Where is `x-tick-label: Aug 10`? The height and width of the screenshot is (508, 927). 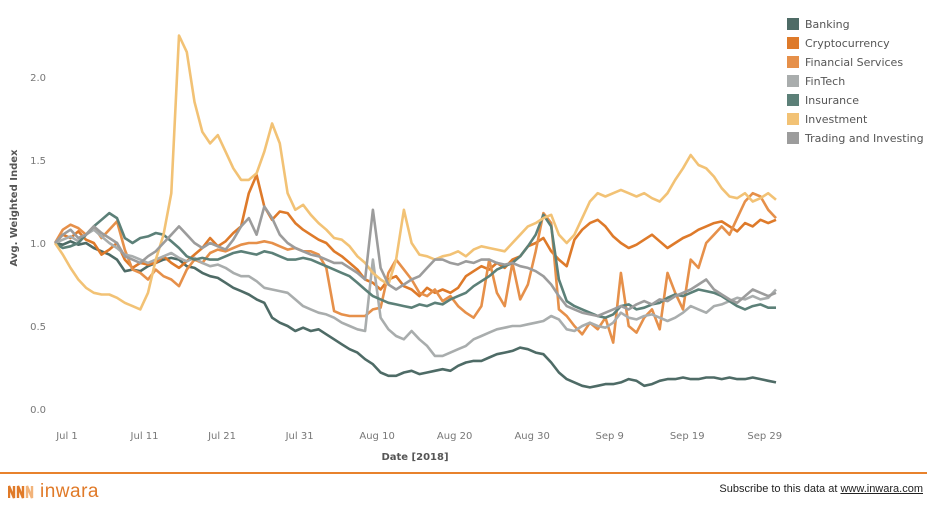
x-tick-label: Aug 10 is located at coordinates (376, 436).